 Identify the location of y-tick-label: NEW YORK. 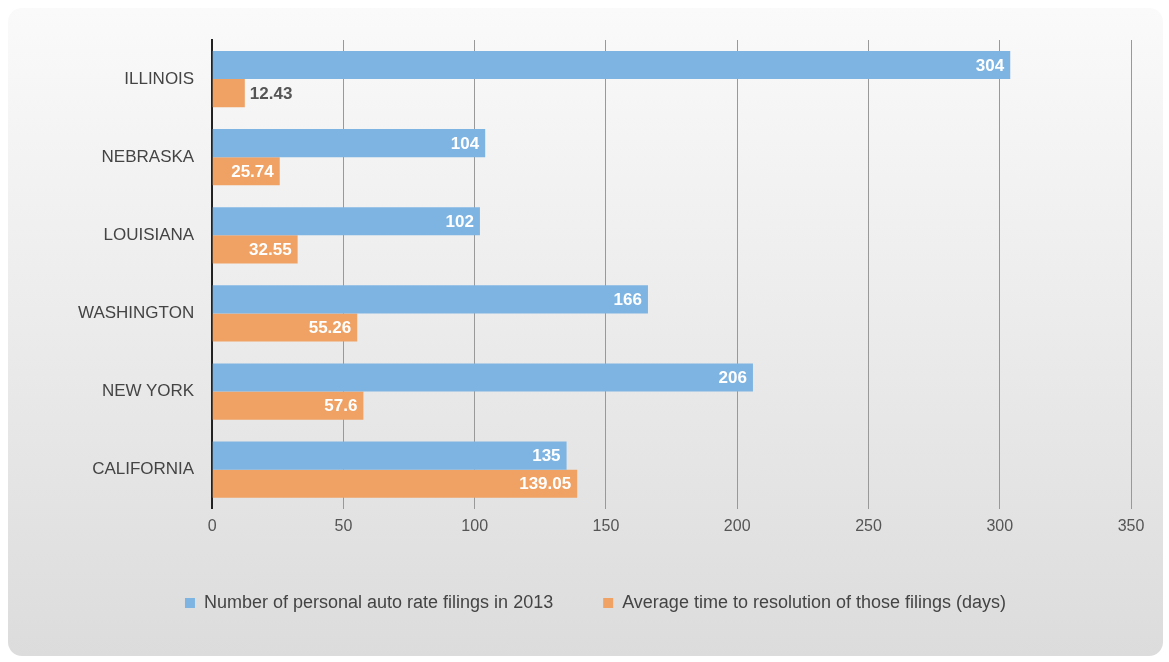
(148, 391).